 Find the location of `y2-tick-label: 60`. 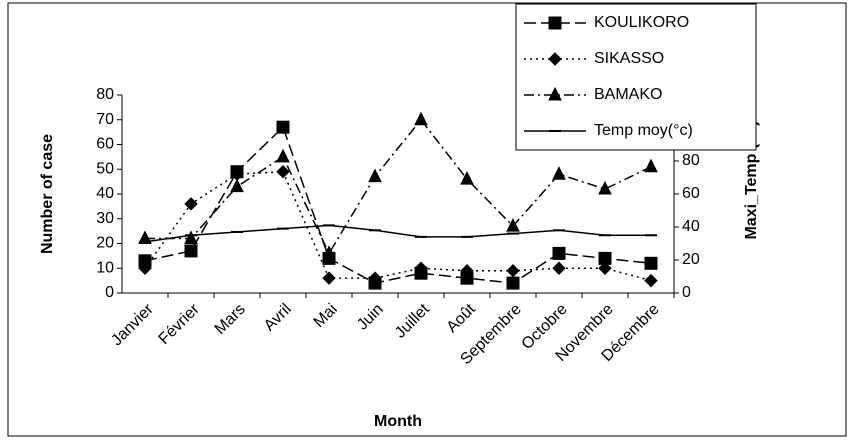

y2-tick-label: 60 is located at coordinates (691, 193).